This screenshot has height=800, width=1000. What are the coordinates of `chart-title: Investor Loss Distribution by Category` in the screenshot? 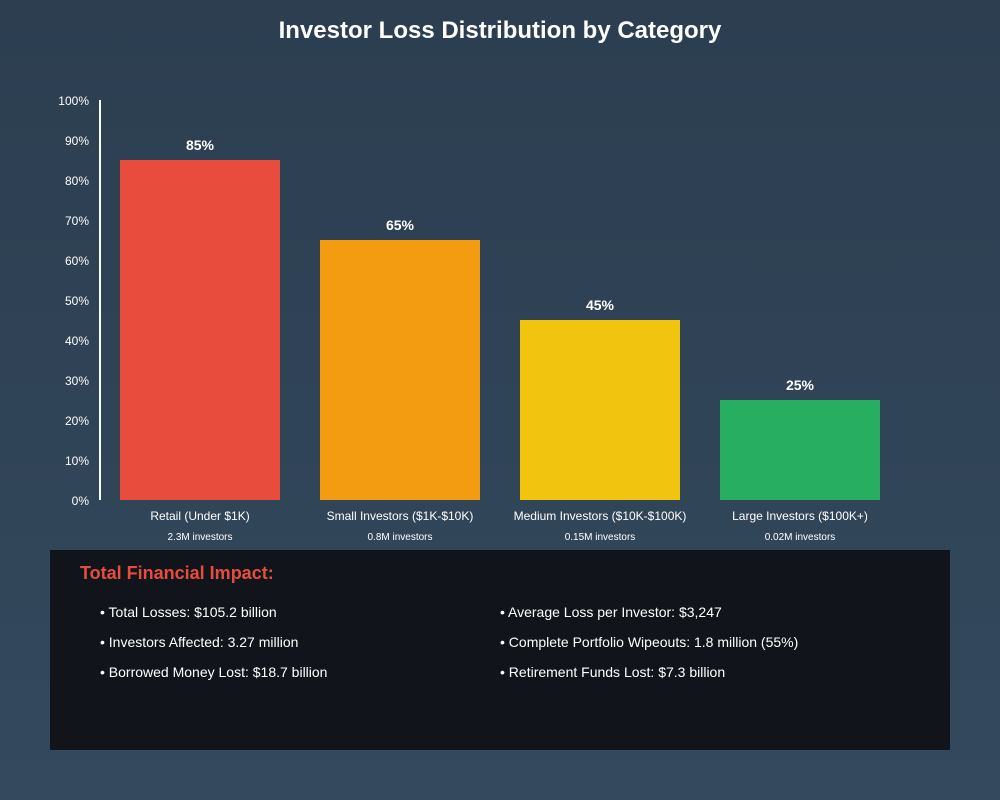 It's located at (500, 30).